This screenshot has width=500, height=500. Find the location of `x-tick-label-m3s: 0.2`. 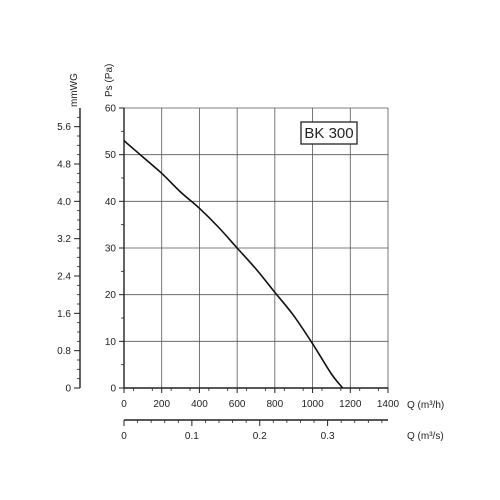

x-tick-label-m3s: 0.2 is located at coordinates (260, 436).